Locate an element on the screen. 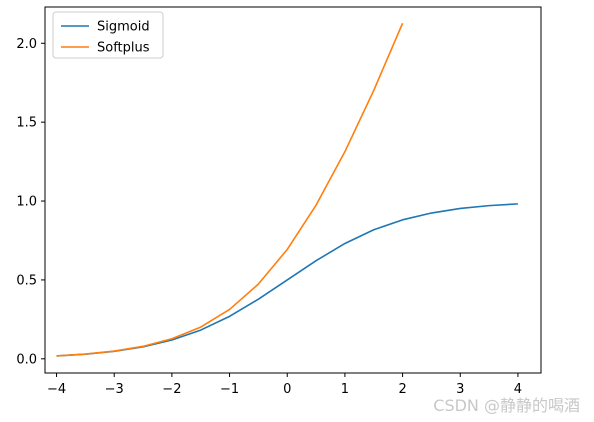 The image size is (594, 422). x-axis-ticks: −4 −3 −2 −1 0 1 2 3 4 is located at coordinates (284, 385).